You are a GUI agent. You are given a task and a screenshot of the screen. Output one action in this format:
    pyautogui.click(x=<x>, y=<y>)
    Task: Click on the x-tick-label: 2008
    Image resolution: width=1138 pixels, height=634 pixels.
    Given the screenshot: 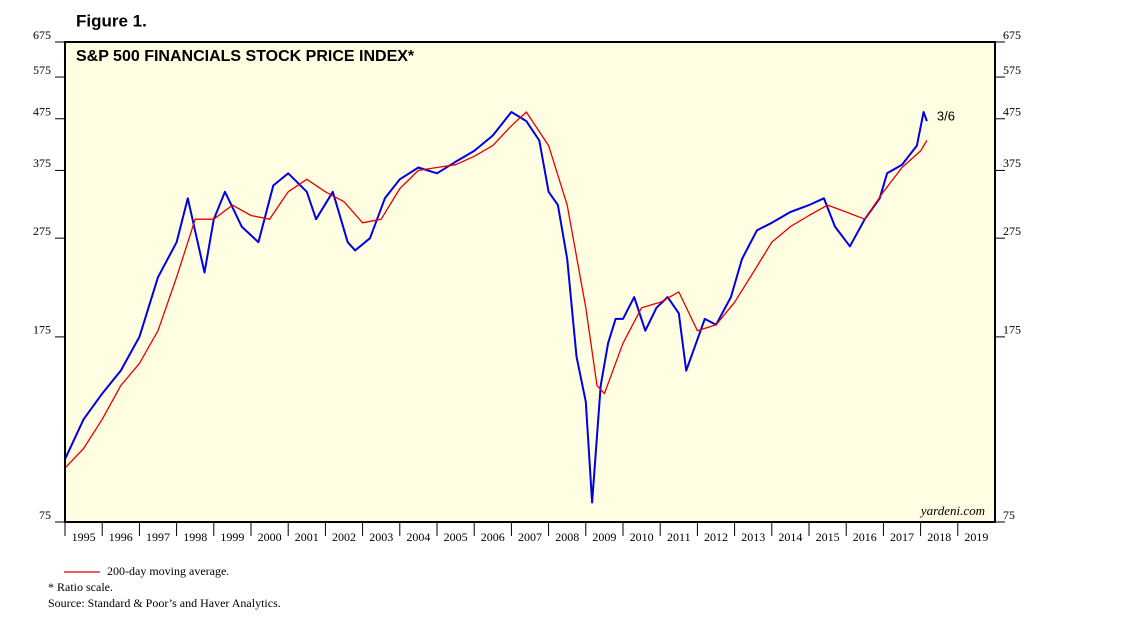 What is the action you would take?
    pyautogui.click(x=567, y=537)
    